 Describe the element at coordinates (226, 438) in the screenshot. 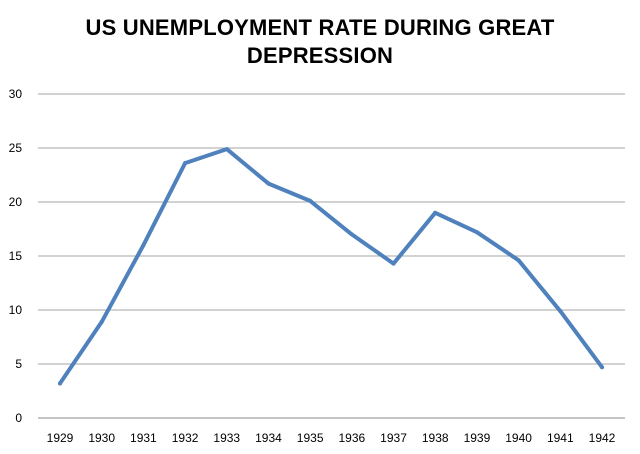

I see `x-tick-label: 1933` at that location.